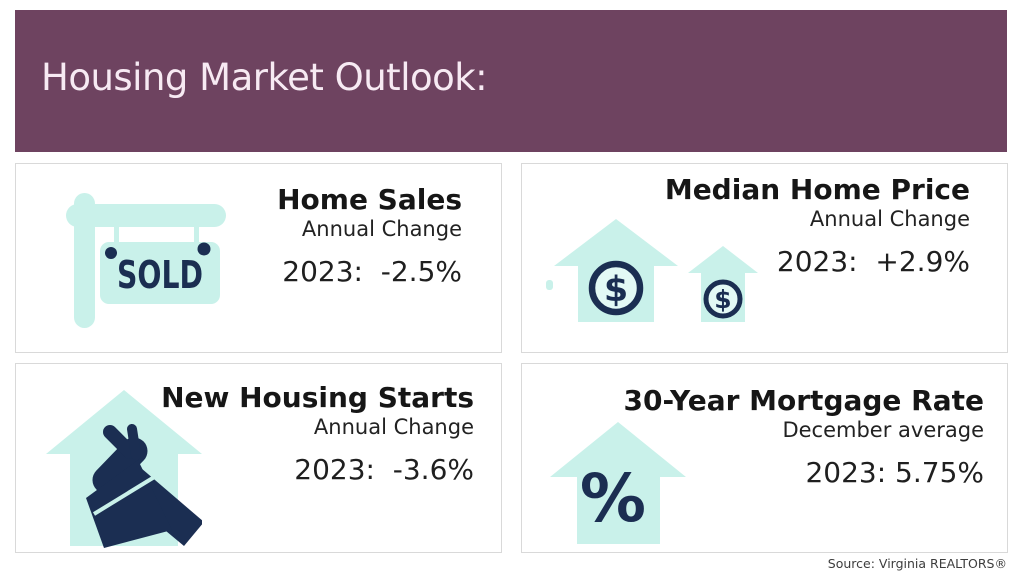 The image size is (1024, 576). What do you see at coordinates (160, 275) in the screenshot?
I see `sold-sign-label: SOLD` at bounding box center [160, 275].